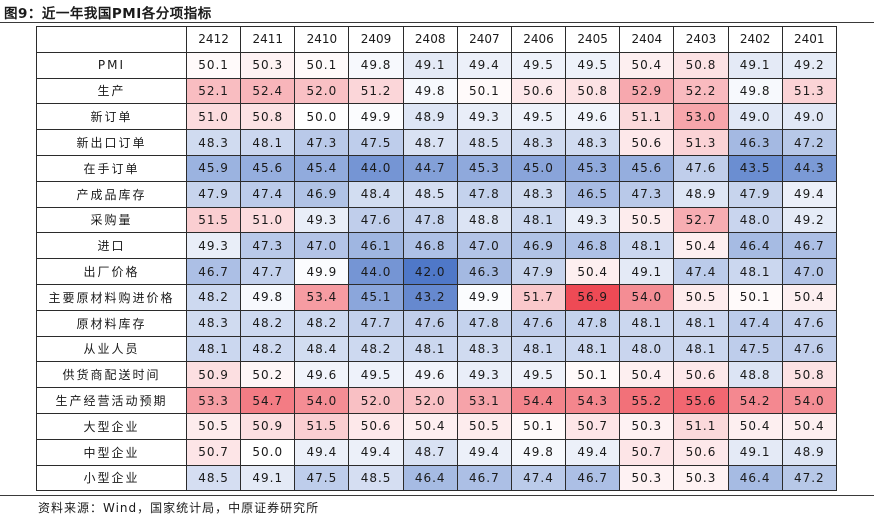  Describe the element at coordinates (809, 168) in the screenshot. I see `heat-cell: 44.3` at that location.